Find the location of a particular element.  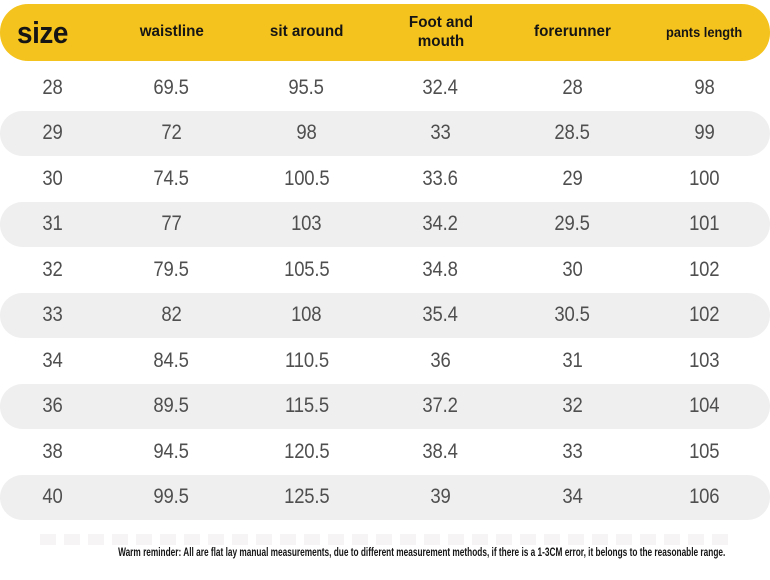

table-cell: 34 is located at coordinates (52, 361).